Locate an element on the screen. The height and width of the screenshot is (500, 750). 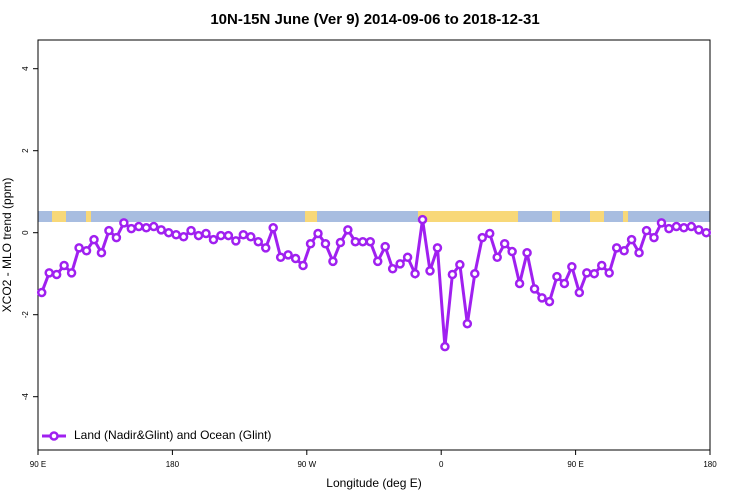
y-tick-label: 0 is located at coordinates (25, 232).